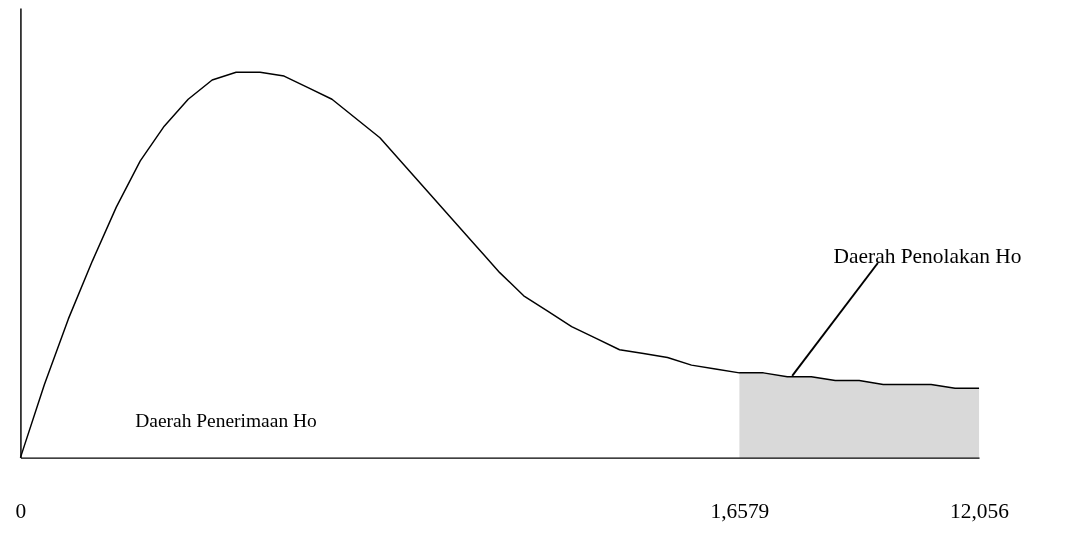  What do you see at coordinates (226, 421) in the screenshot?
I see `annotation: Daerah Penerimaan Ho` at bounding box center [226, 421].